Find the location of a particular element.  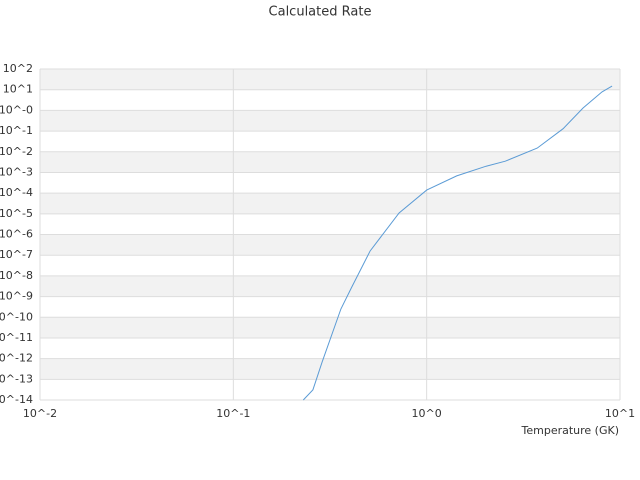

x-tick-label: 10^0 is located at coordinates (427, 413).